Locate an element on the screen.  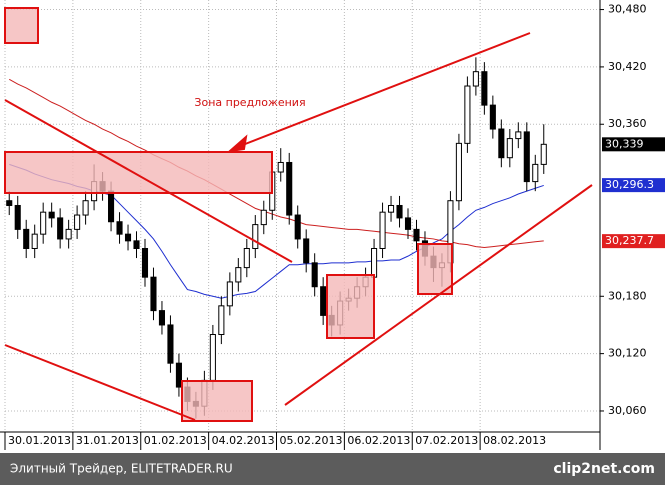
y-tick-label: 30,120 is located at coordinates (627, 353).